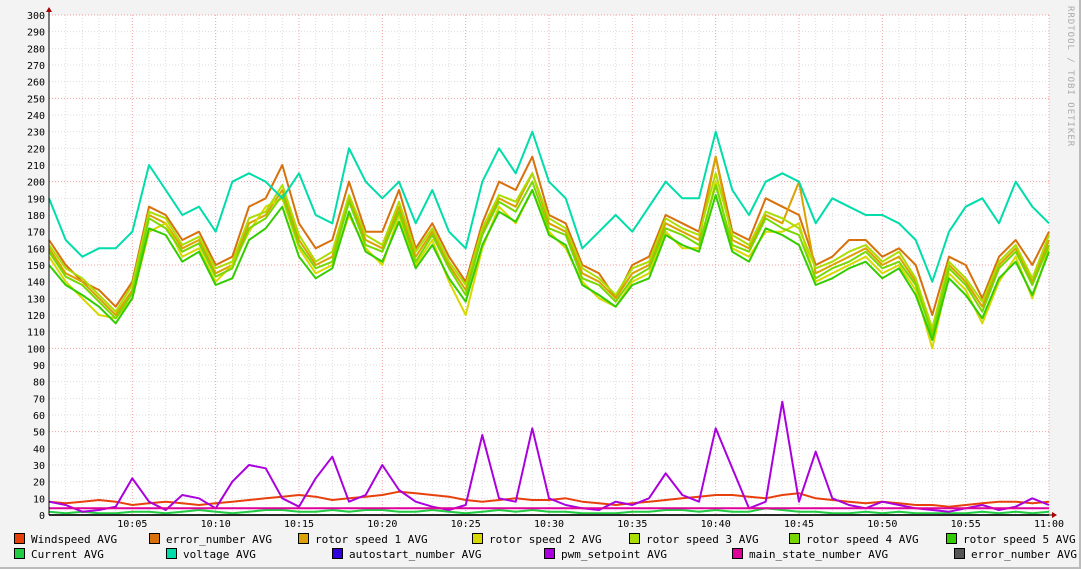 This screenshot has width=1081, height=569. What do you see at coordinates (36, 283) in the screenshot?
I see `y-tick-label: 140` at bounding box center [36, 283].